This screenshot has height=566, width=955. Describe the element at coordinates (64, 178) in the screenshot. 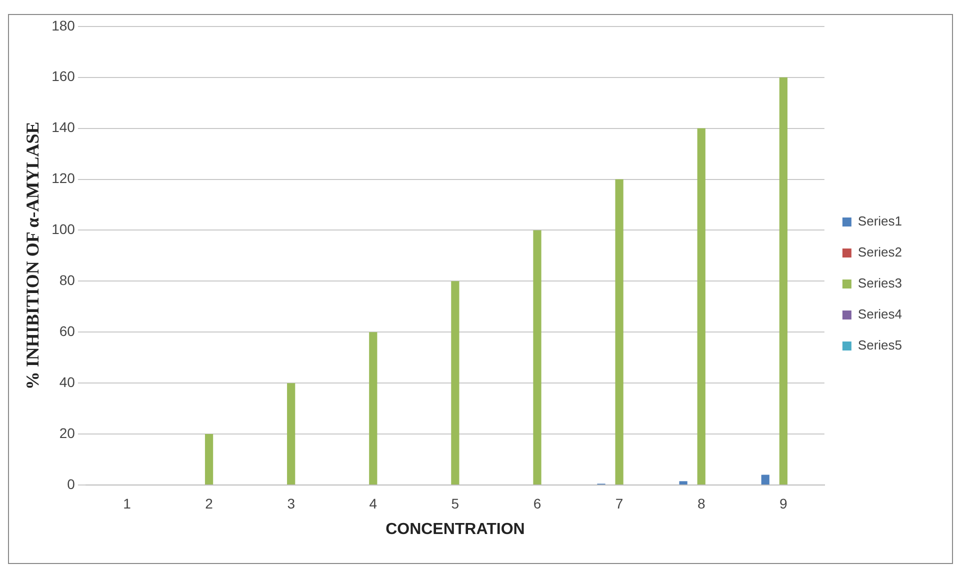

I see `y-tick-label: 120` at that location.